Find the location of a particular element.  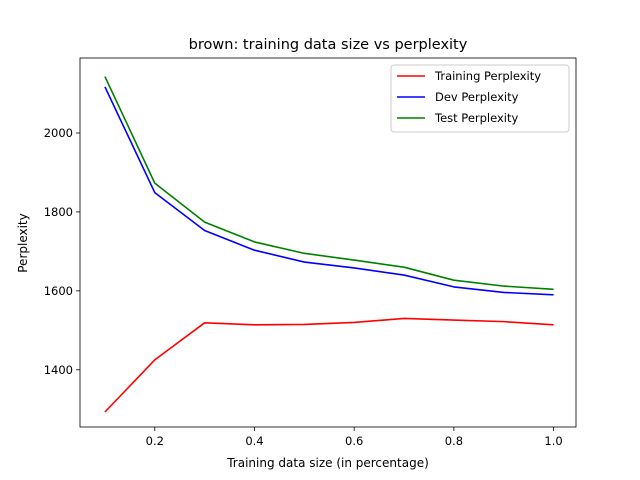

x-axis-ticks: 0.2 0.4 0.6 0.8 1.0 is located at coordinates (354, 437).